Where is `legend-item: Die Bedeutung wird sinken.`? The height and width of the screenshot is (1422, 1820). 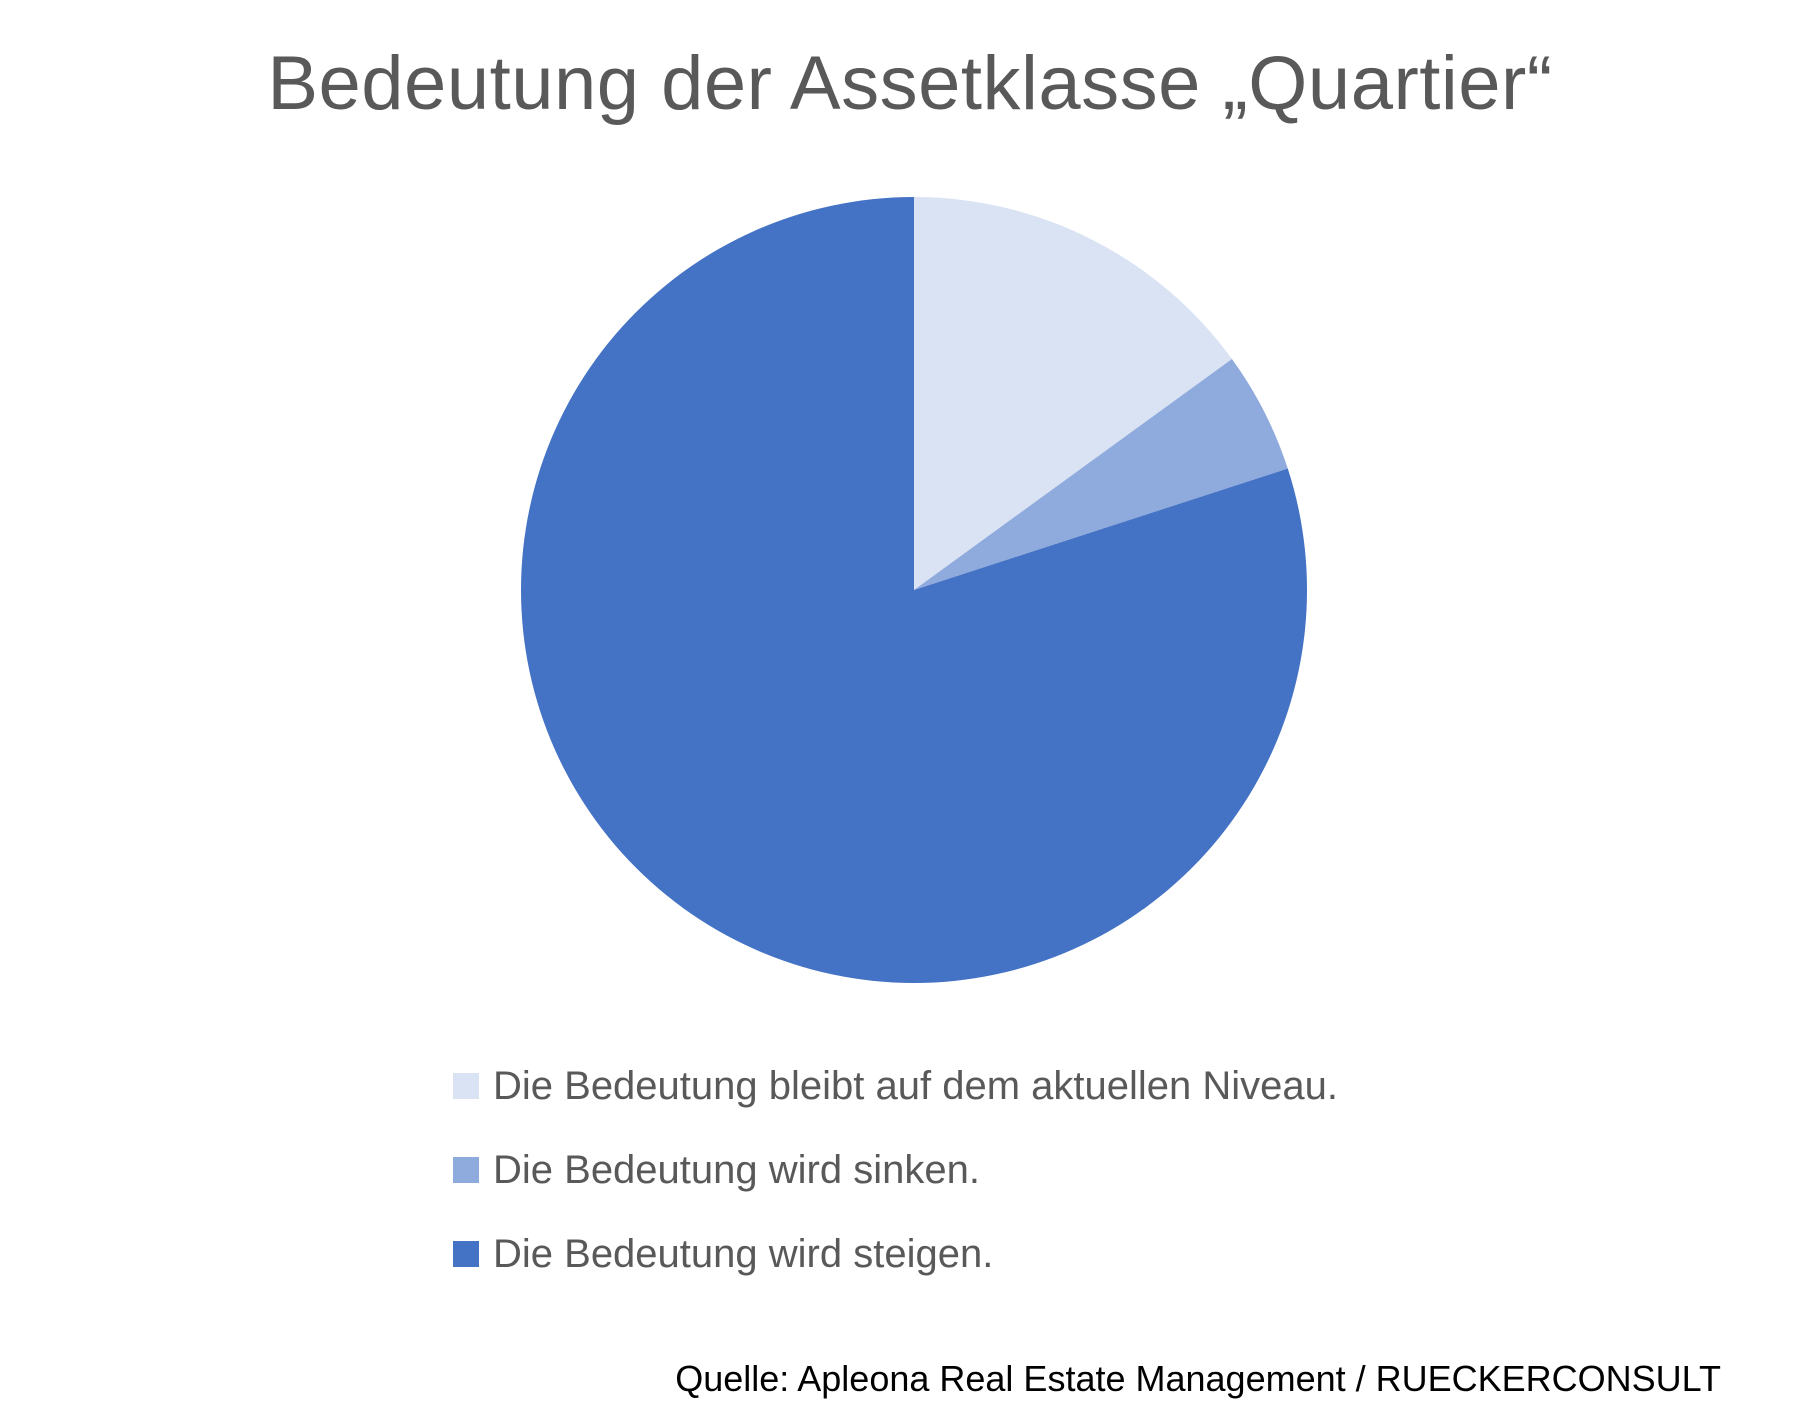
legend-item: Die Bedeutung wird sinken. is located at coordinates (895, 1170).